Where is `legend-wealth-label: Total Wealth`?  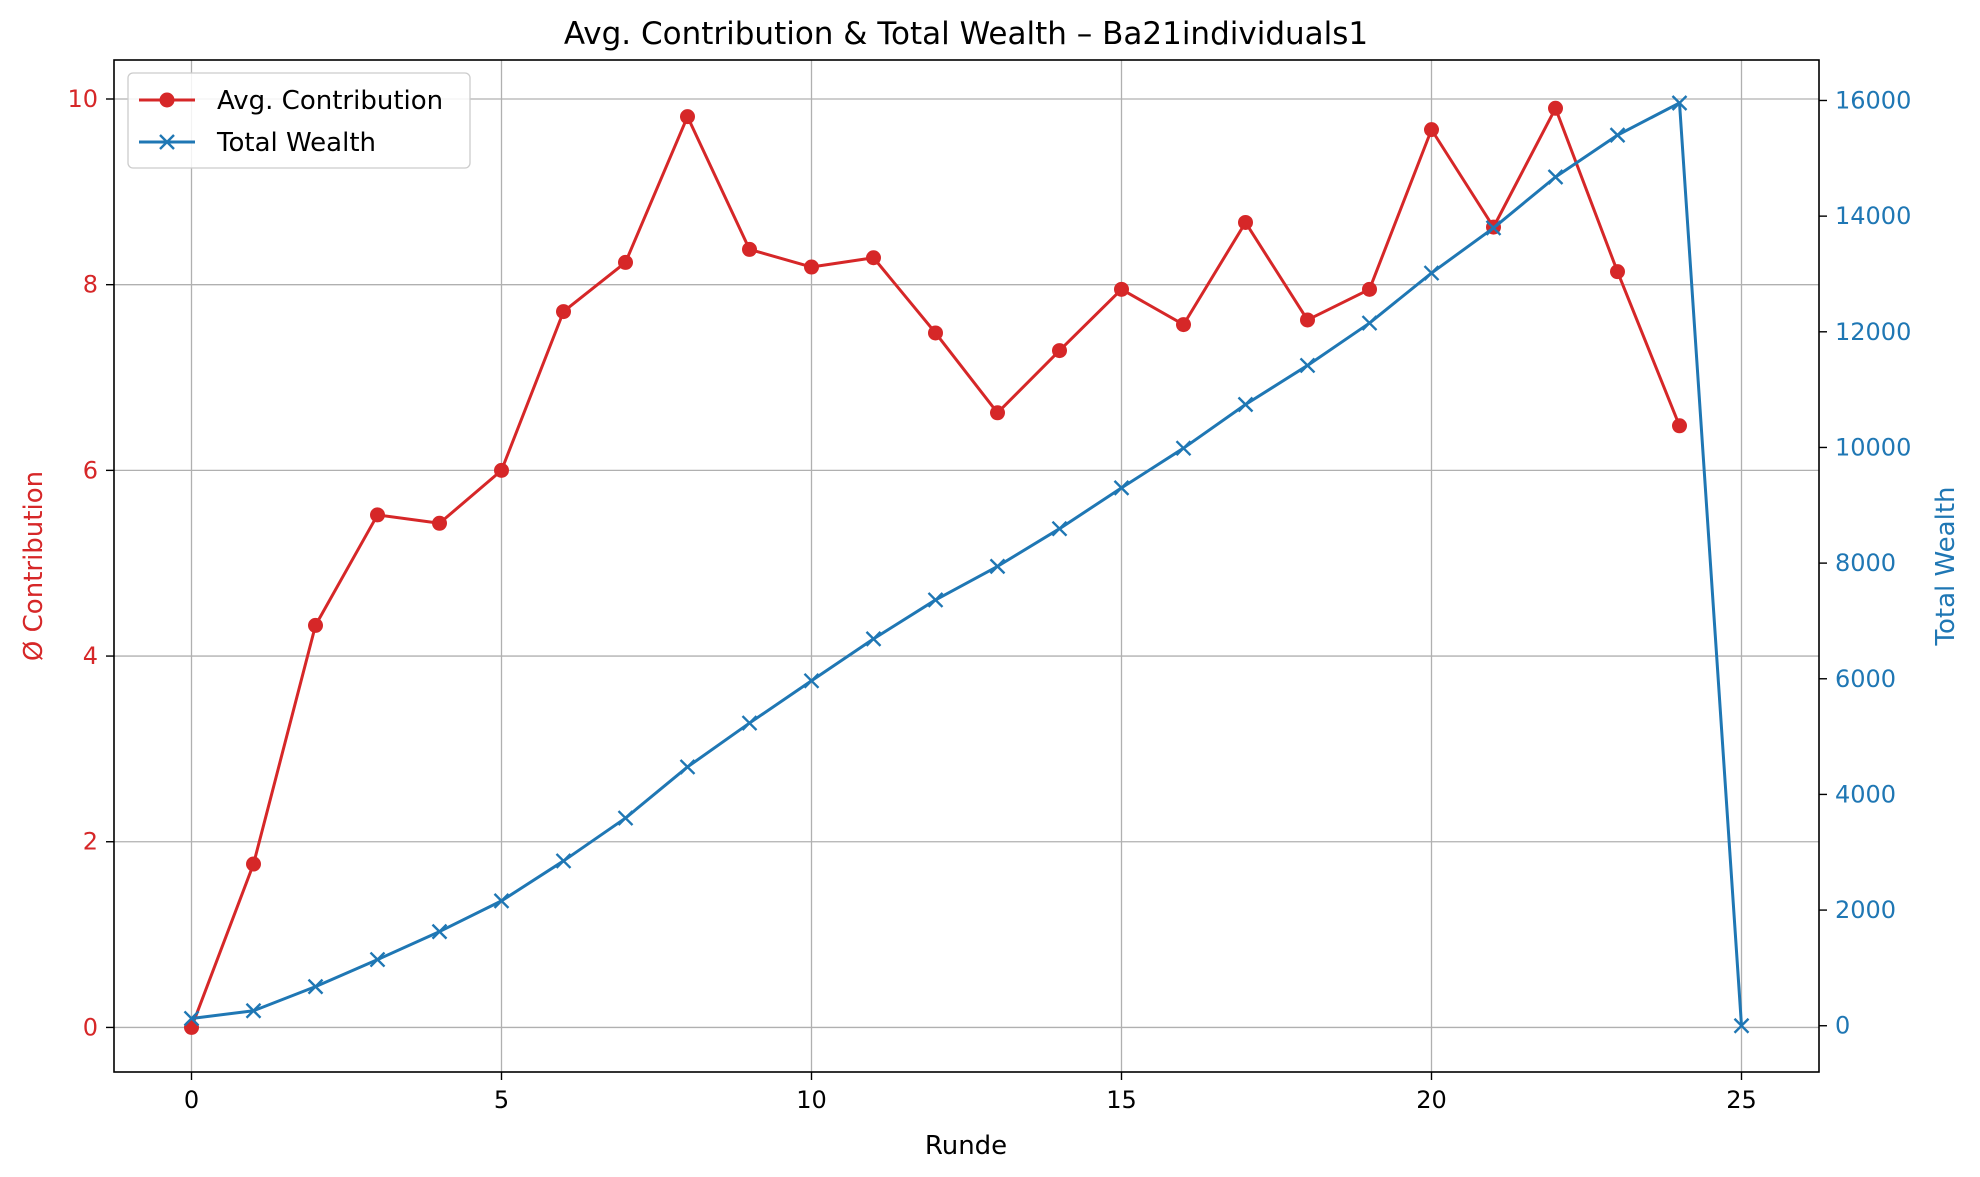 legend-wealth-label: Total Wealth is located at coordinates (296, 143).